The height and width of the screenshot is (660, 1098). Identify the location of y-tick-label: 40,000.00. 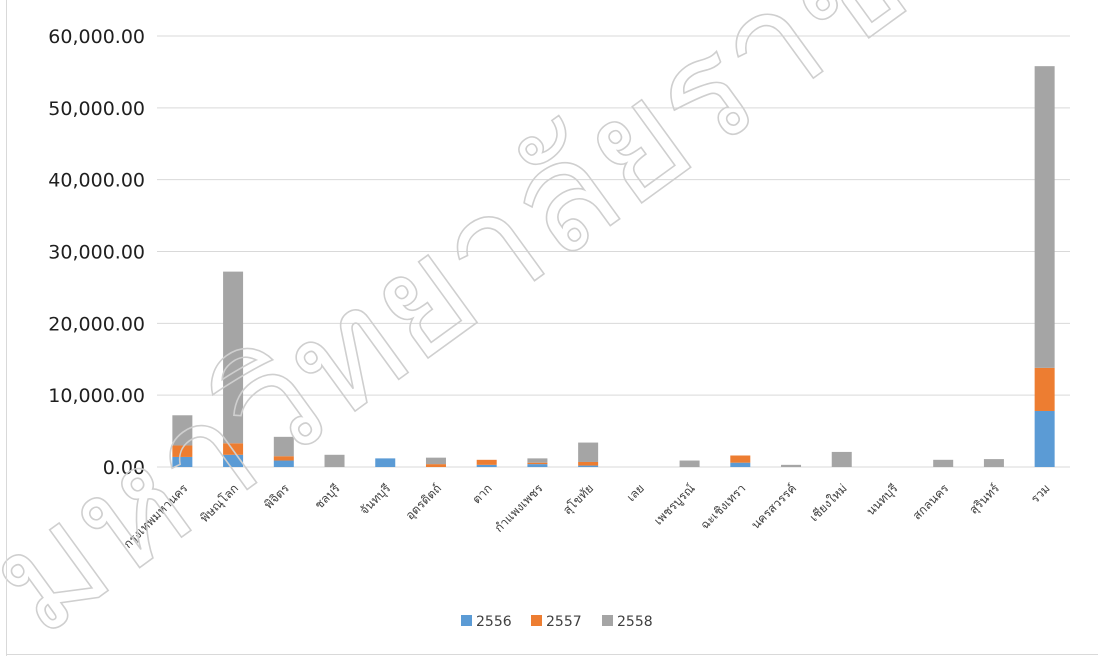
(96, 181).